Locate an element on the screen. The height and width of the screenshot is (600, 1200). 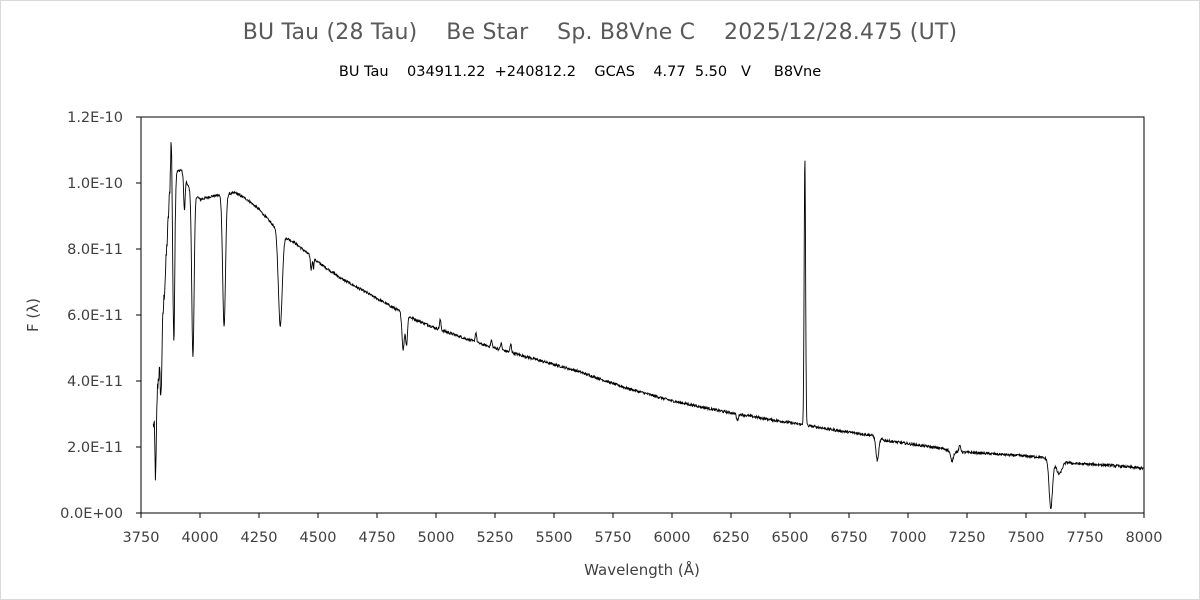
y-tick-label: 1.0E-10 is located at coordinates (95, 184).